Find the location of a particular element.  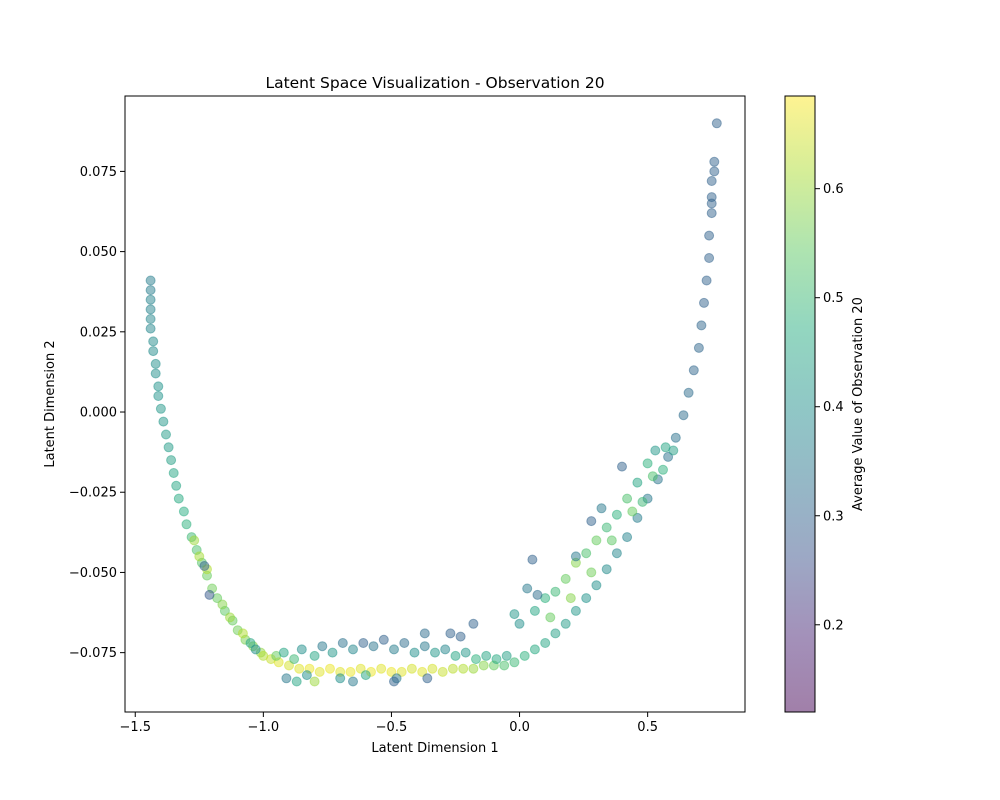

y-axis-ticks: −0.075 −0.050 −0.025 0.000 0.025 0.050 0.075 is located at coordinates (97, 413).